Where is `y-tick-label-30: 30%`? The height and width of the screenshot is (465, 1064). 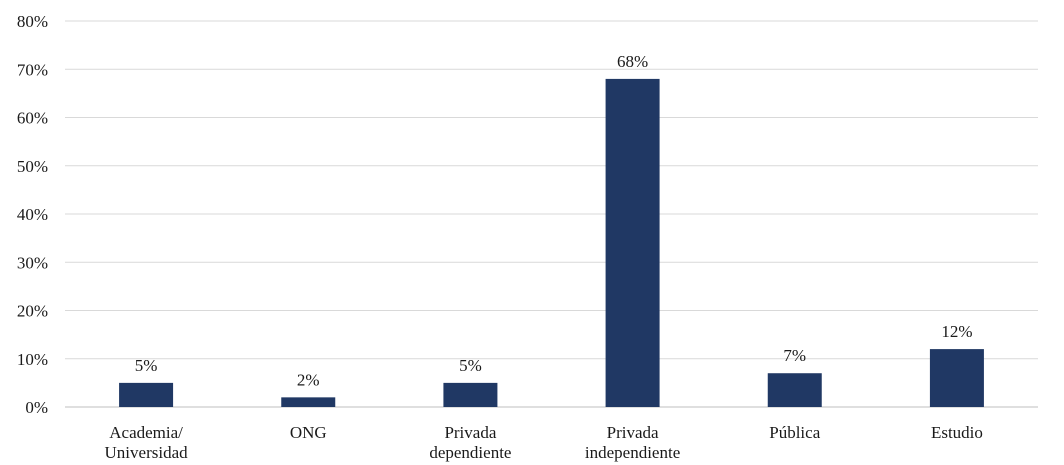 y-tick-label-30: 30% is located at coordinates (32, 262).